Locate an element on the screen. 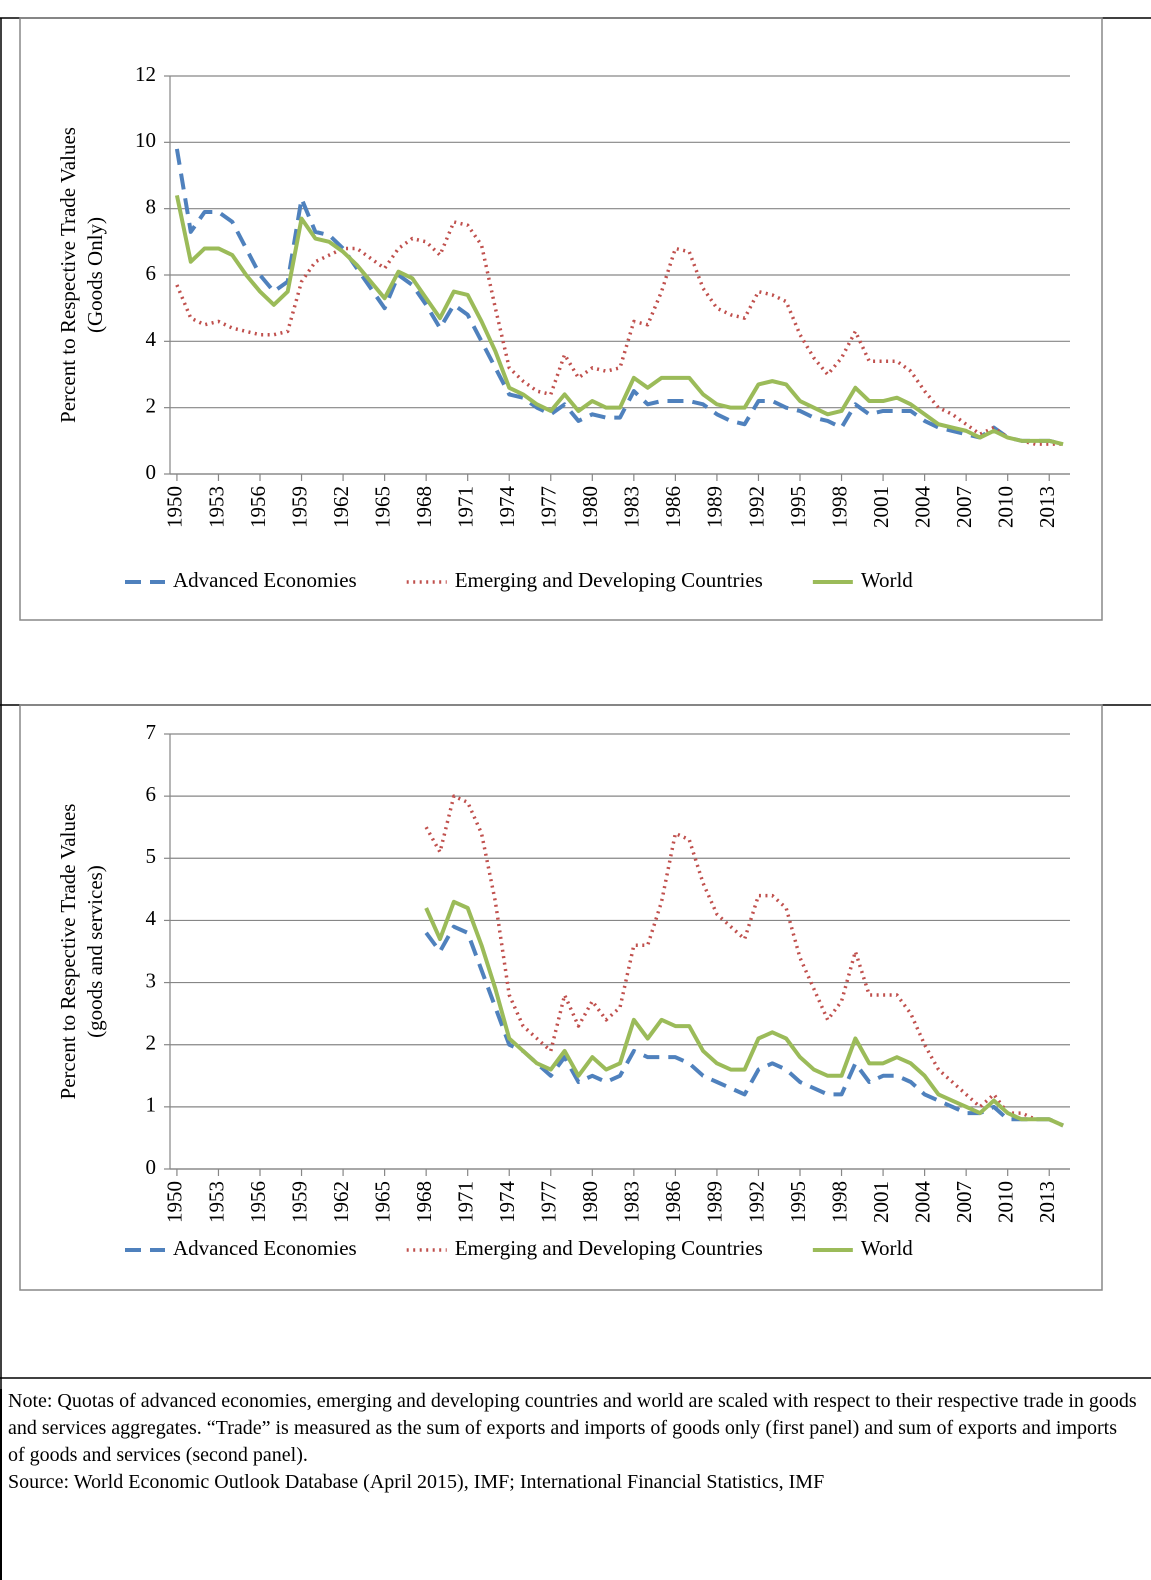  y-axis-label: (goods and services) is located at coordinates (95, 951).